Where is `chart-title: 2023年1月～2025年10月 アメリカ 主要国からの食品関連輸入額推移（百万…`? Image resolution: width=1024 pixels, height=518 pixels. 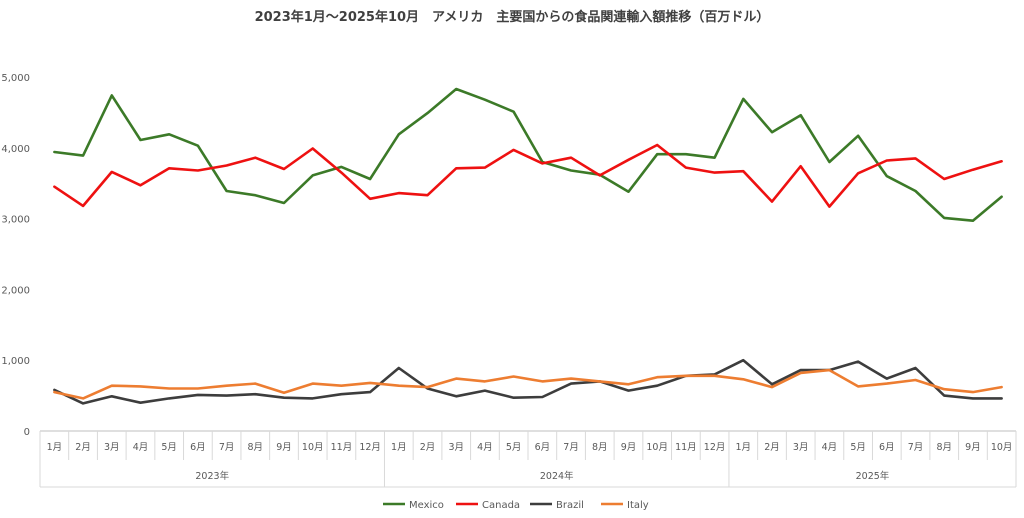 chart-title: 2023年1月～2025年10月 アメリカ 主要国からの食品関連輸入額推移（百万… is located at coordinates (512, 17).